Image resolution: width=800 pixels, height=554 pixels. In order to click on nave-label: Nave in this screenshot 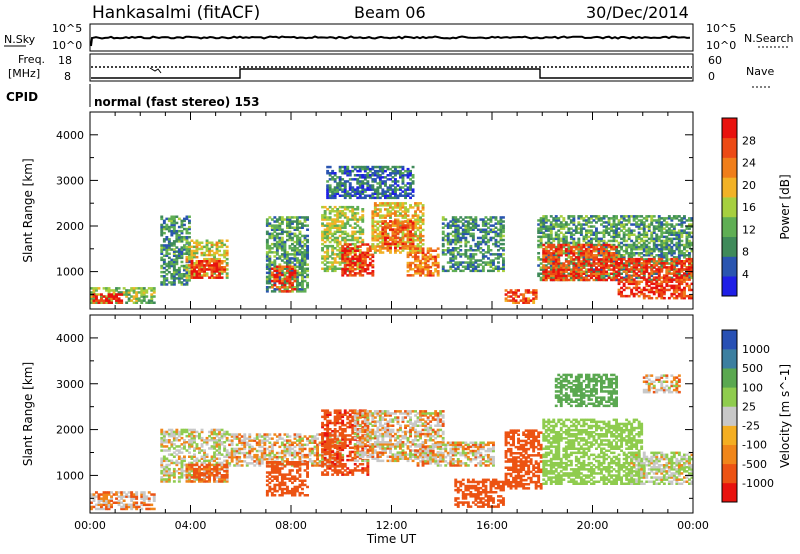, I will do `click(760, 71)`.